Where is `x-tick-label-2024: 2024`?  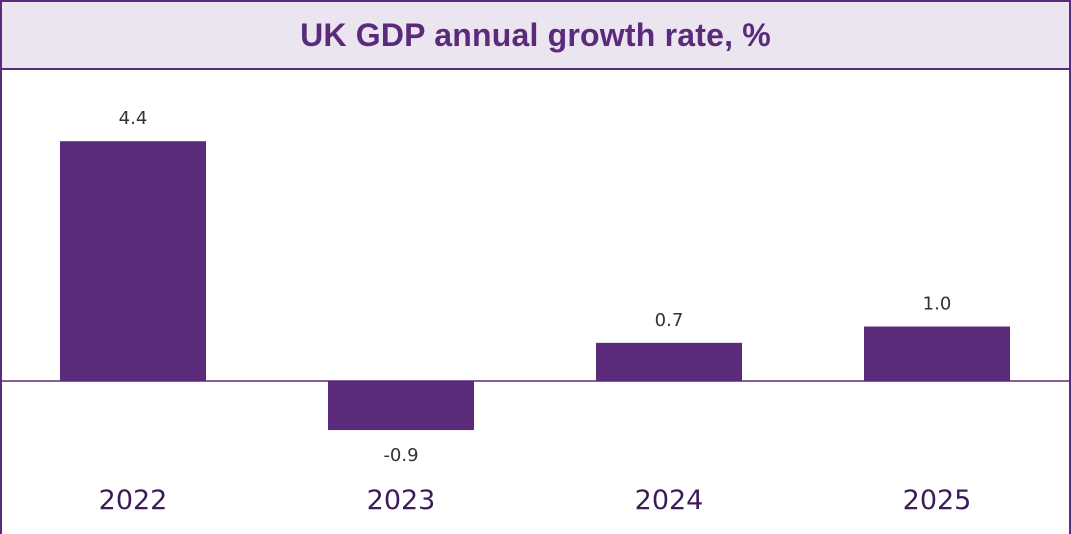
x-tick-label-2024: 2024 is located at coordinates (669, 500).